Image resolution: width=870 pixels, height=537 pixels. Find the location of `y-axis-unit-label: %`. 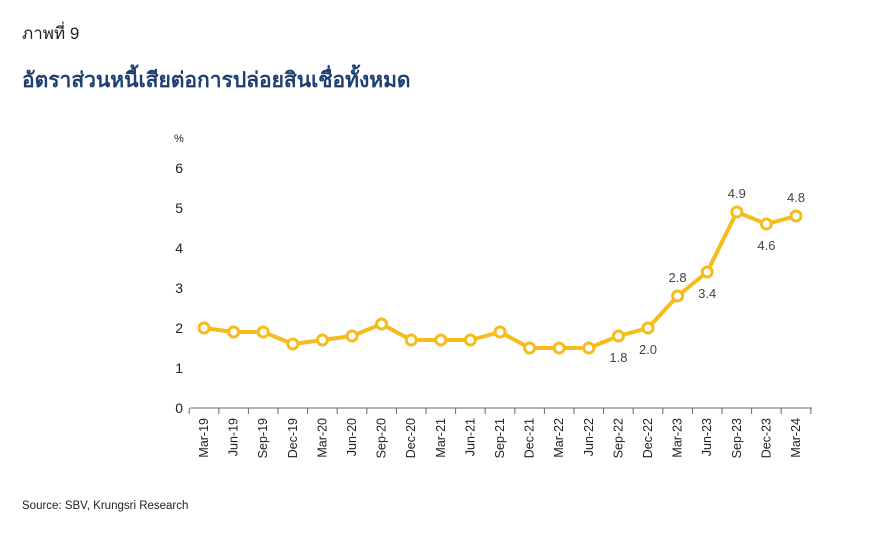

y-axis-unit-label: % is located at coordinates (179, 139).